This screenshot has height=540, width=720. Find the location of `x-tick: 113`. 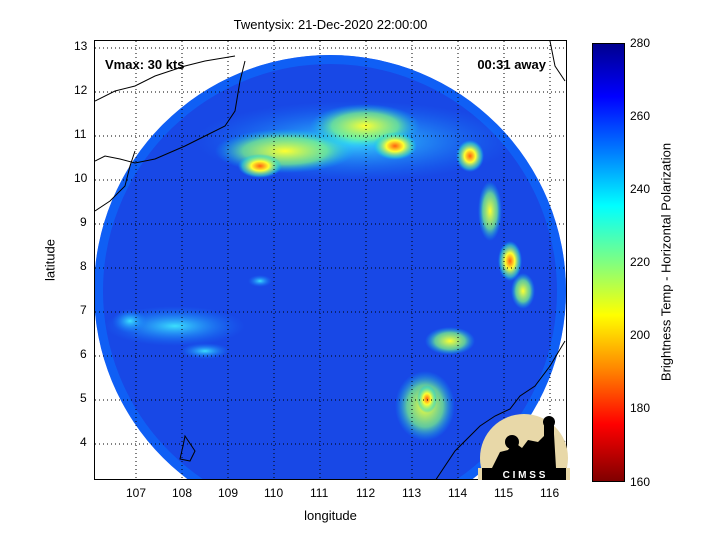

x-tick: 113 is located at coordinates (412, 493).